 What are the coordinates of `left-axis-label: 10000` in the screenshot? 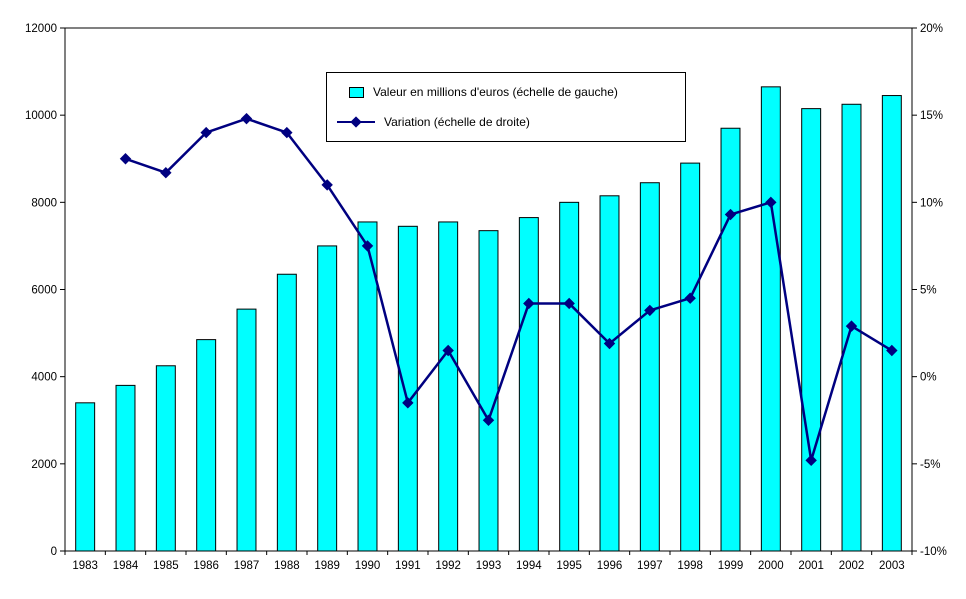 It's located at (41, 116).